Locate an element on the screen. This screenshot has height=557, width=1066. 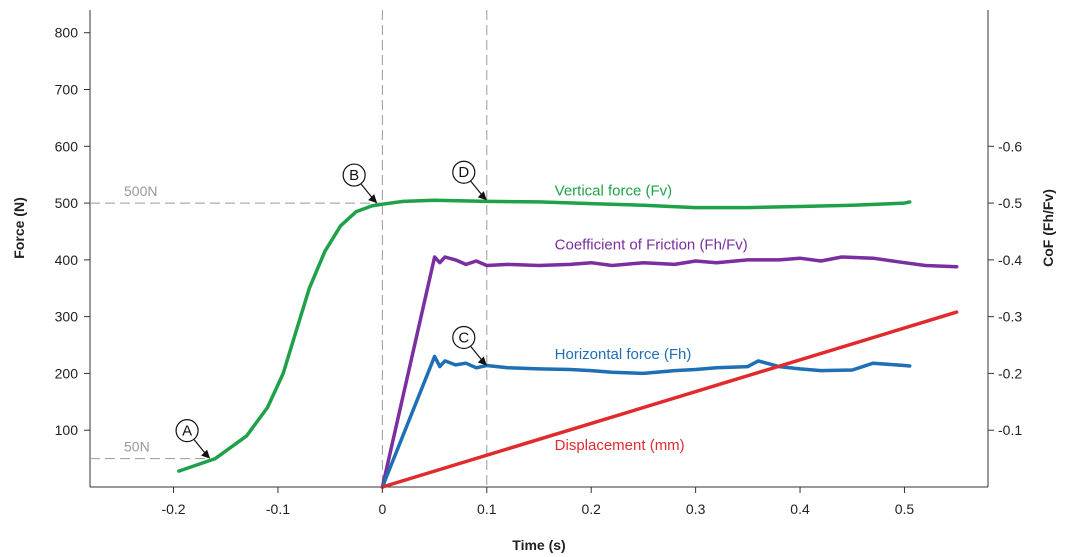
series-label-coefficient-of-friction-fh-fv: Coefficient of Friction (Fh/Fv) is located at coordinates (651, 245).